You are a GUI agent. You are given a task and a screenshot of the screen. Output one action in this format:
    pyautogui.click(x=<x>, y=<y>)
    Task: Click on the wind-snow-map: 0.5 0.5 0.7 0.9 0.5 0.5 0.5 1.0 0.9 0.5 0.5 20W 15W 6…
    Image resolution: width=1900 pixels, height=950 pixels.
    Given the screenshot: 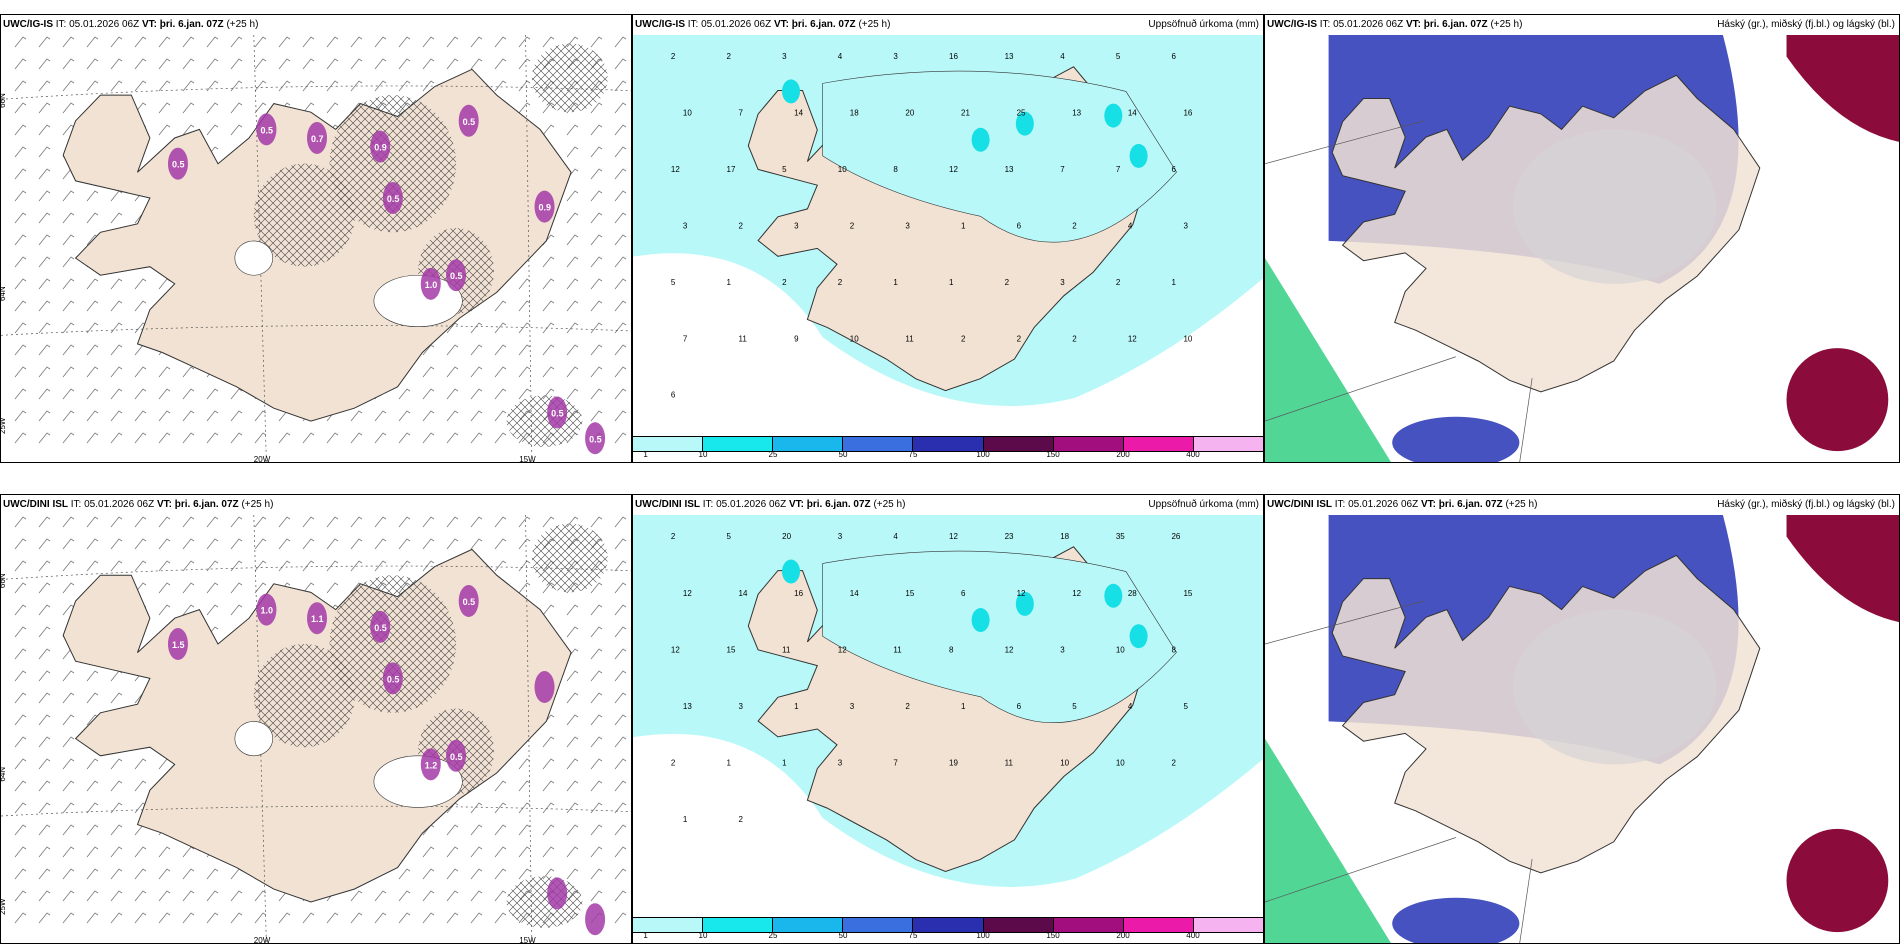 What is the action you would take?
    pyautogui.click(x=316, y=249)
    